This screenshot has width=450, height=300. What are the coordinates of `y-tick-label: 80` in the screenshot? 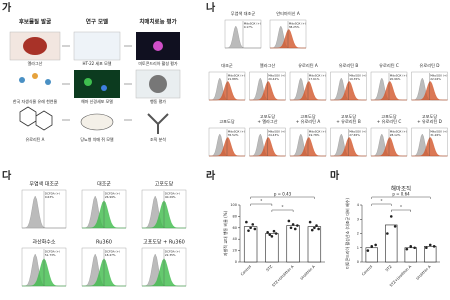 It's located at (235, 216).